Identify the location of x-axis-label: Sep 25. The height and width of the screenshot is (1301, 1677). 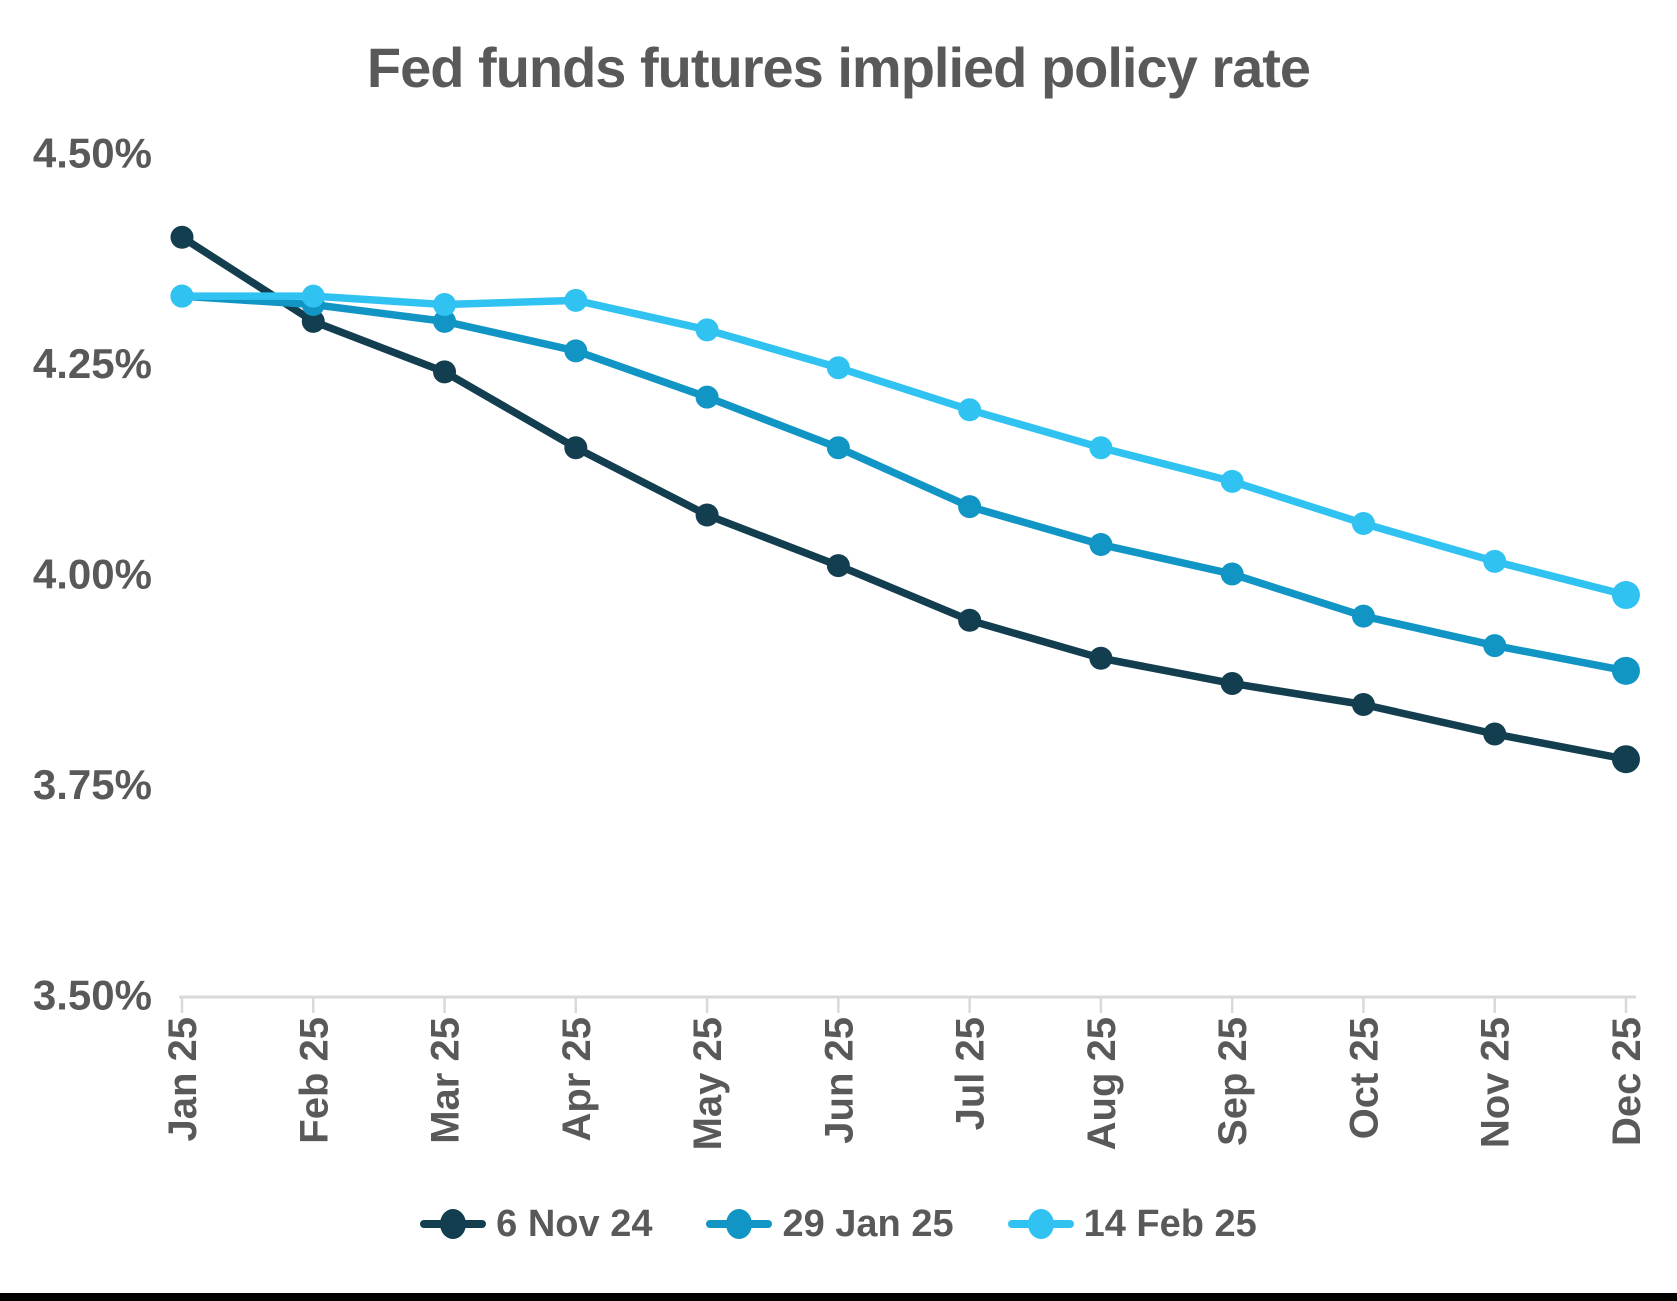
(1233, 1081).